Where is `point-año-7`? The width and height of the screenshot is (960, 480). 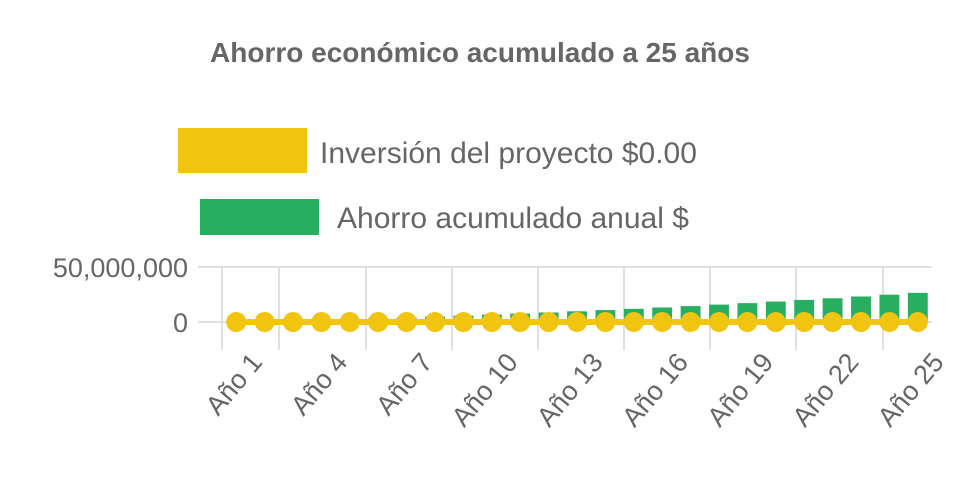
point-año-7 is located at coordinates (406, 322).